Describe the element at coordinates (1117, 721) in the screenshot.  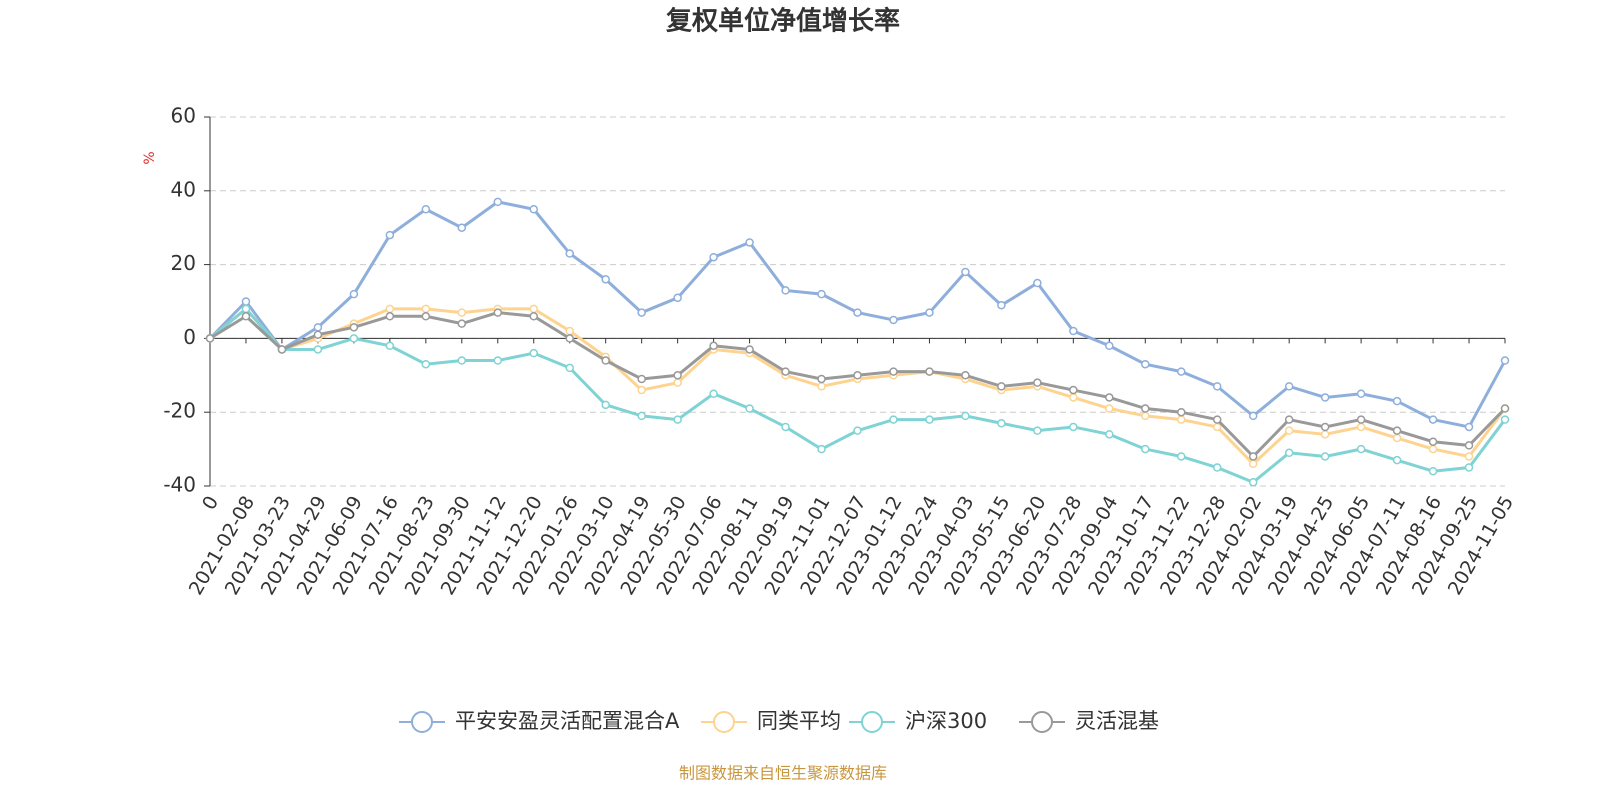
I see `legend-label: 灵活混基` at that location.